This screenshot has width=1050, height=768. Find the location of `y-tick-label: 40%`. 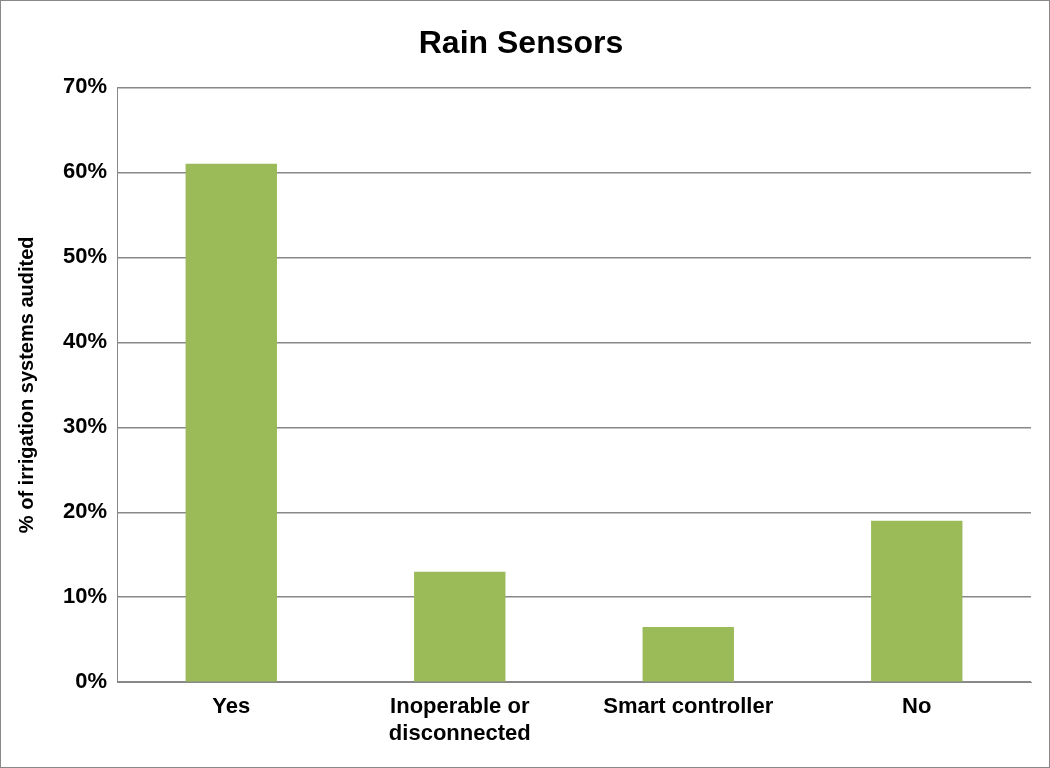

y-tick-label: 40% is located at coordinates (85, 341).